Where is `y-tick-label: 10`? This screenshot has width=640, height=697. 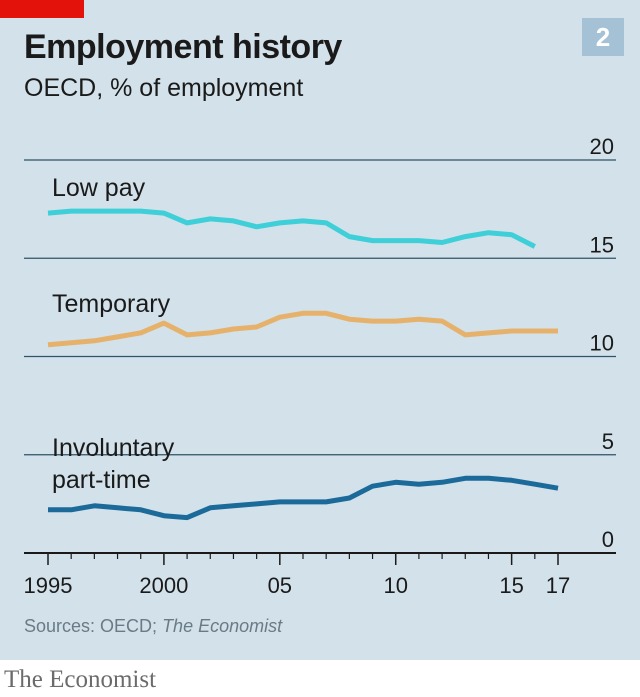
y-tick-label: 10 is located at coordinates (602, 343).